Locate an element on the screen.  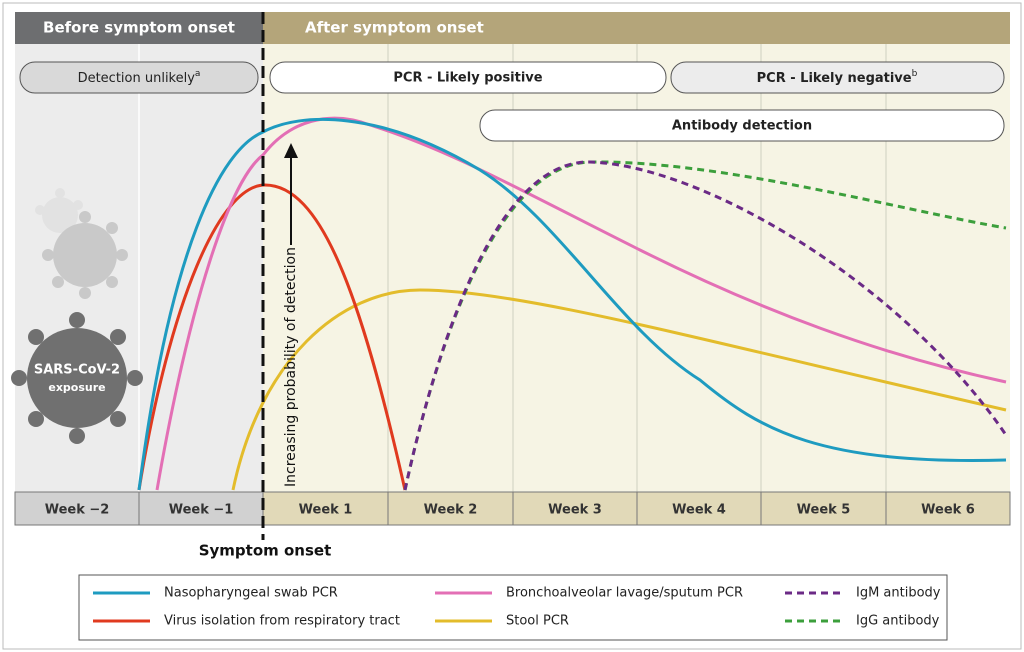
week-label: Week 3 is located at coordinates (575, 510).